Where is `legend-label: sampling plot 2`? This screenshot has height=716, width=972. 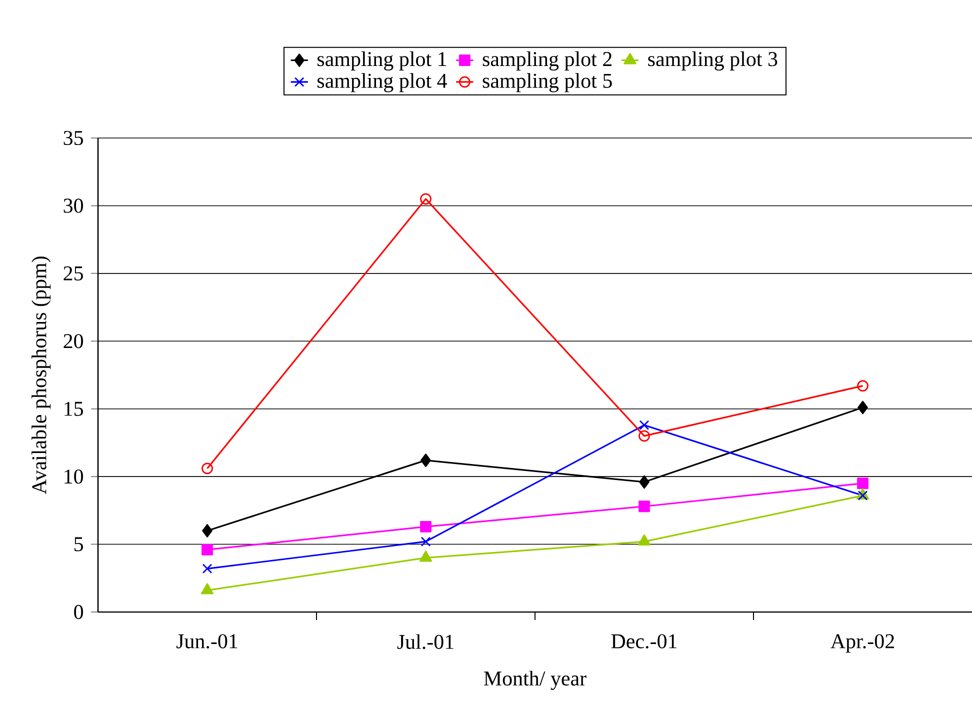 legend-label: sampling plot 2 is located at coordinates (547, 61).